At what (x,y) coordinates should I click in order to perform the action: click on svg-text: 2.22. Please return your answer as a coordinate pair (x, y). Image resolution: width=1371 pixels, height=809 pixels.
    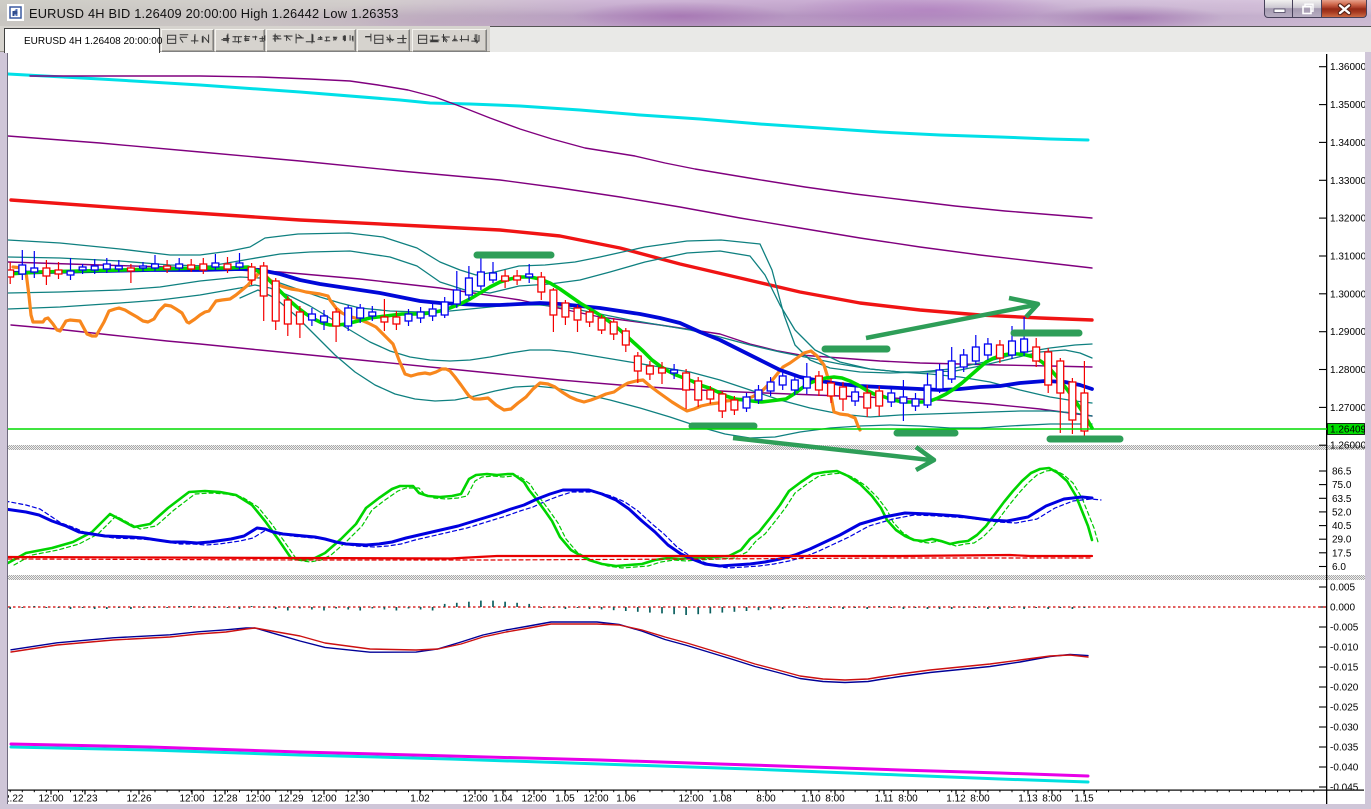
    Looking at the image, I should click on (14, 799).